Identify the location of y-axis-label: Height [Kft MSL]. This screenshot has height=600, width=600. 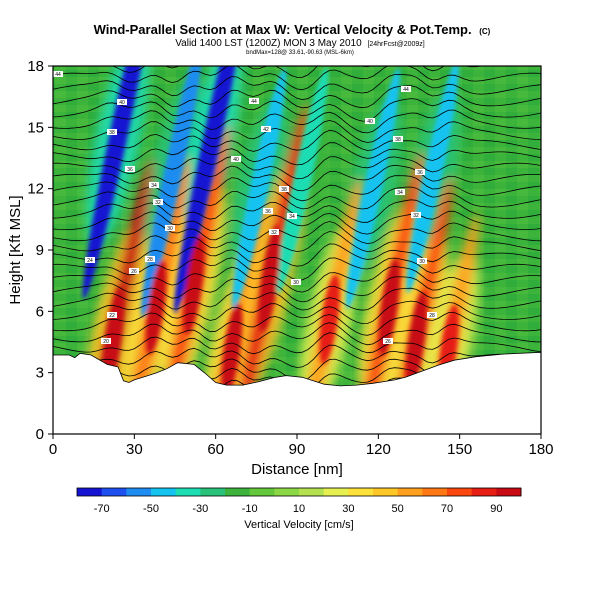
(15, 249).